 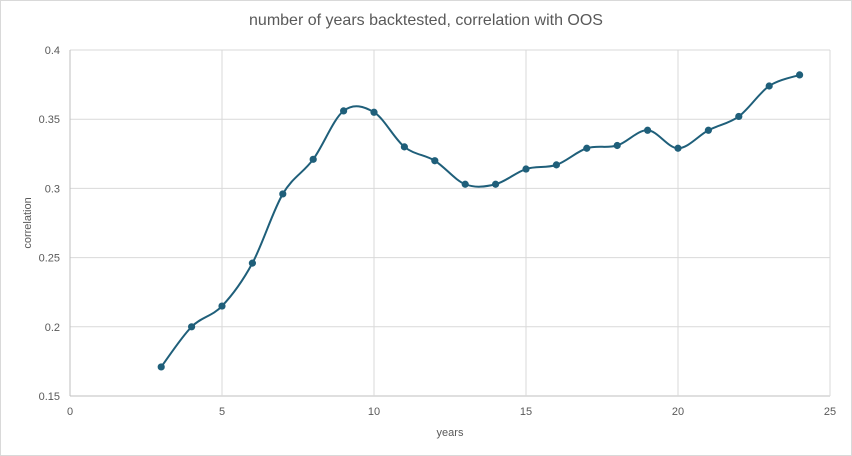 I want to click on x-axis-label: years, so click(x=450, y=433).